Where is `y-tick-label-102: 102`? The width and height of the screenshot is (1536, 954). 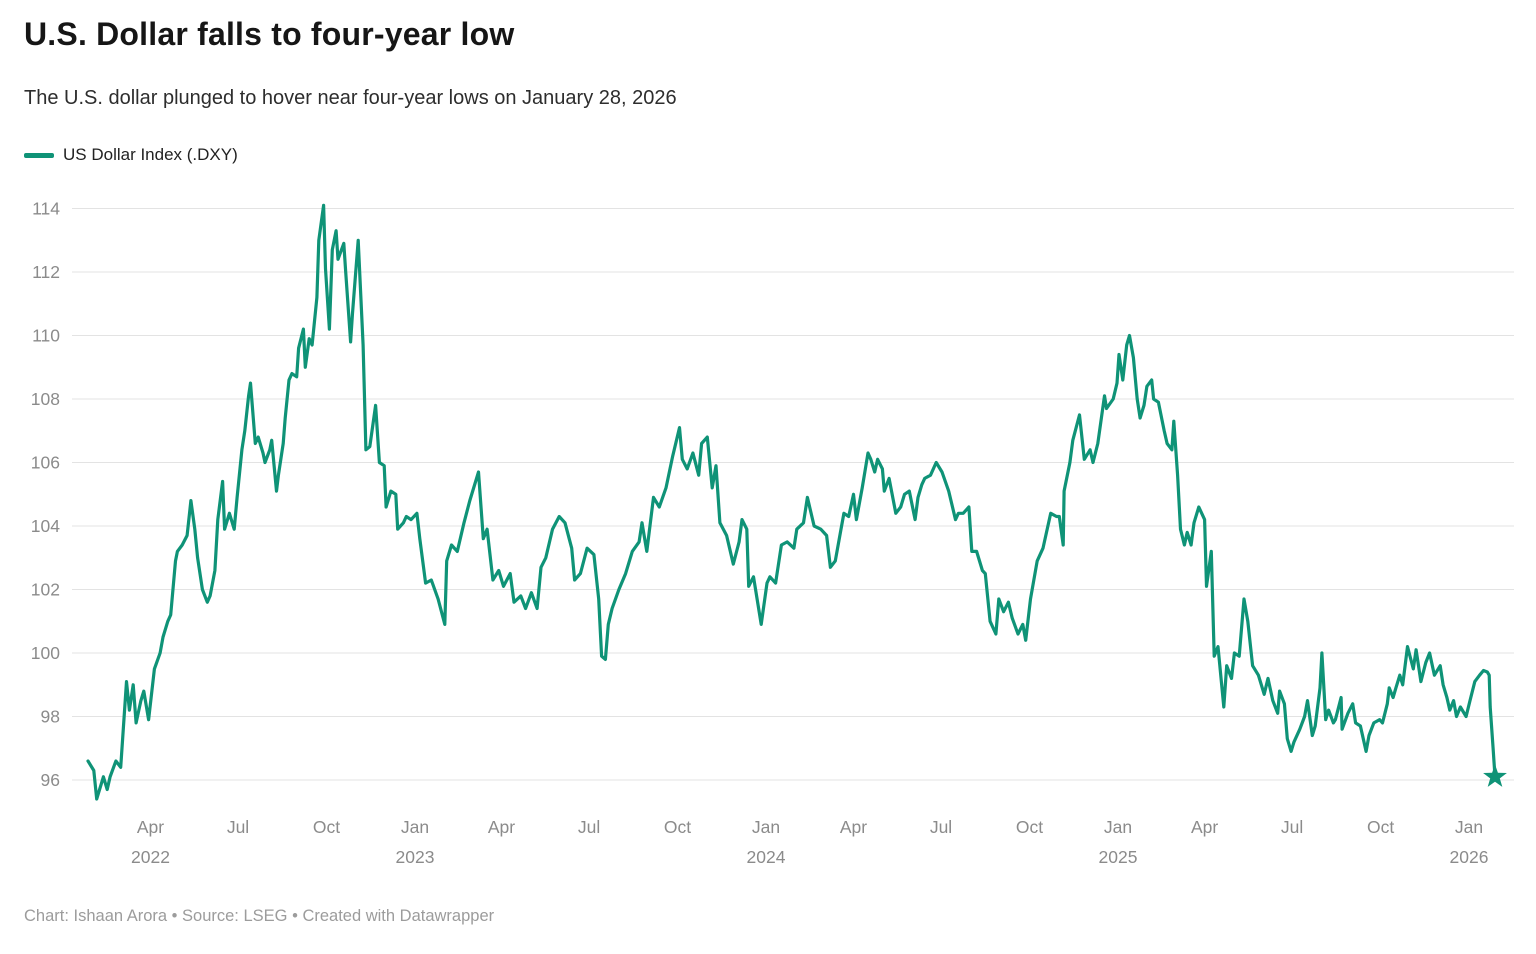 y-tick-label-102: 102 is located at coordinates (45, 590).